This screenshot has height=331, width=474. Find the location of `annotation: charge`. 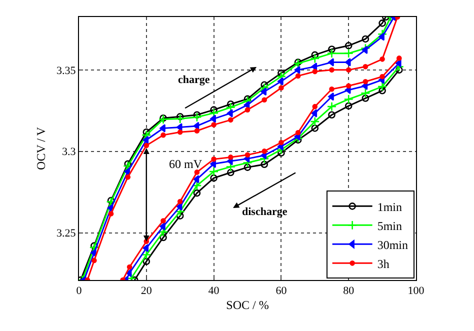

annotation: charge is located at coordinates (194, 80).